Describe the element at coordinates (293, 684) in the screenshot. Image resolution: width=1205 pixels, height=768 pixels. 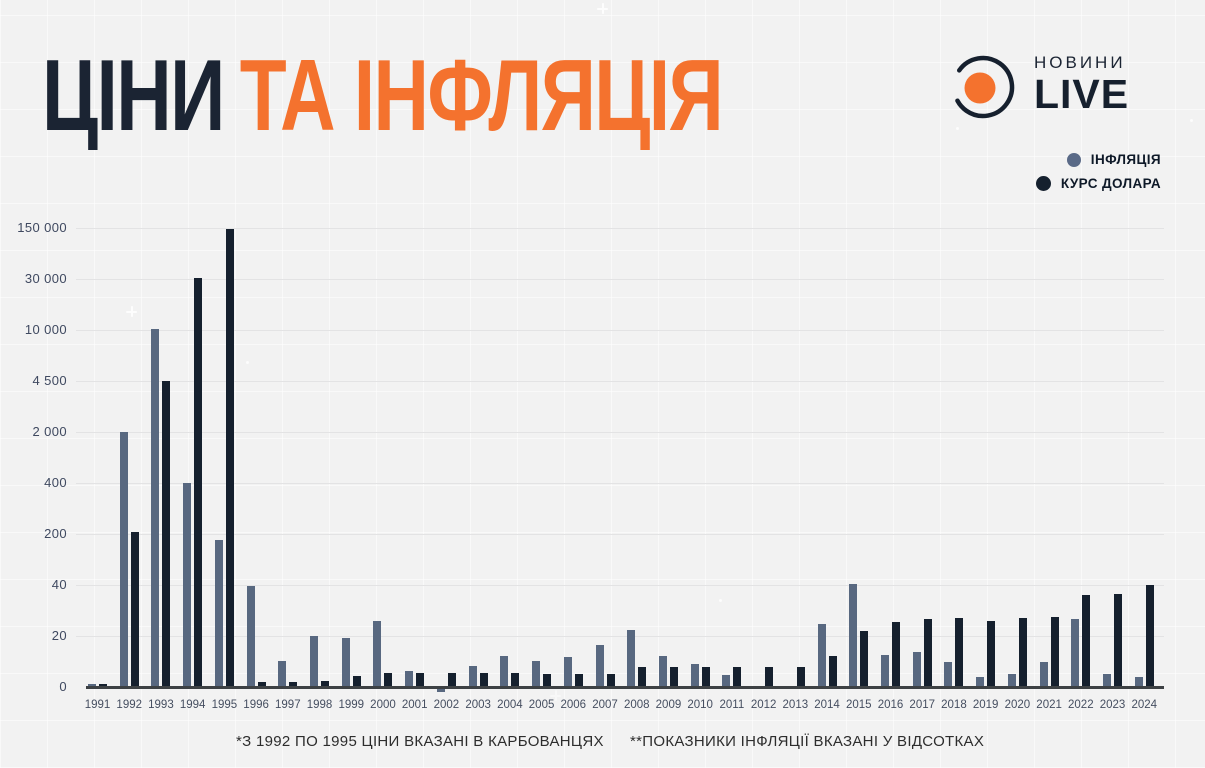
I see `bar-usd-rate-1997` at that location.